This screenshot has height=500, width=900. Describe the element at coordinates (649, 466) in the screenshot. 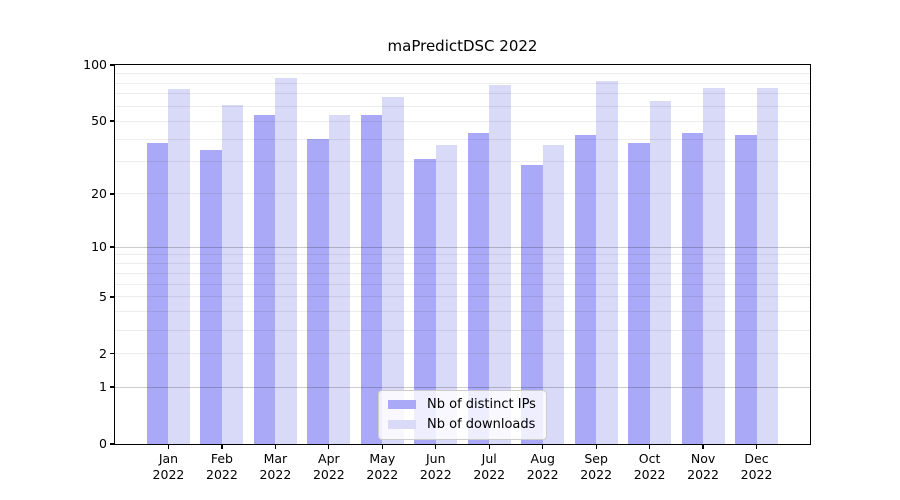

I see `x-tick-label-9: Oct 2022` at that location.